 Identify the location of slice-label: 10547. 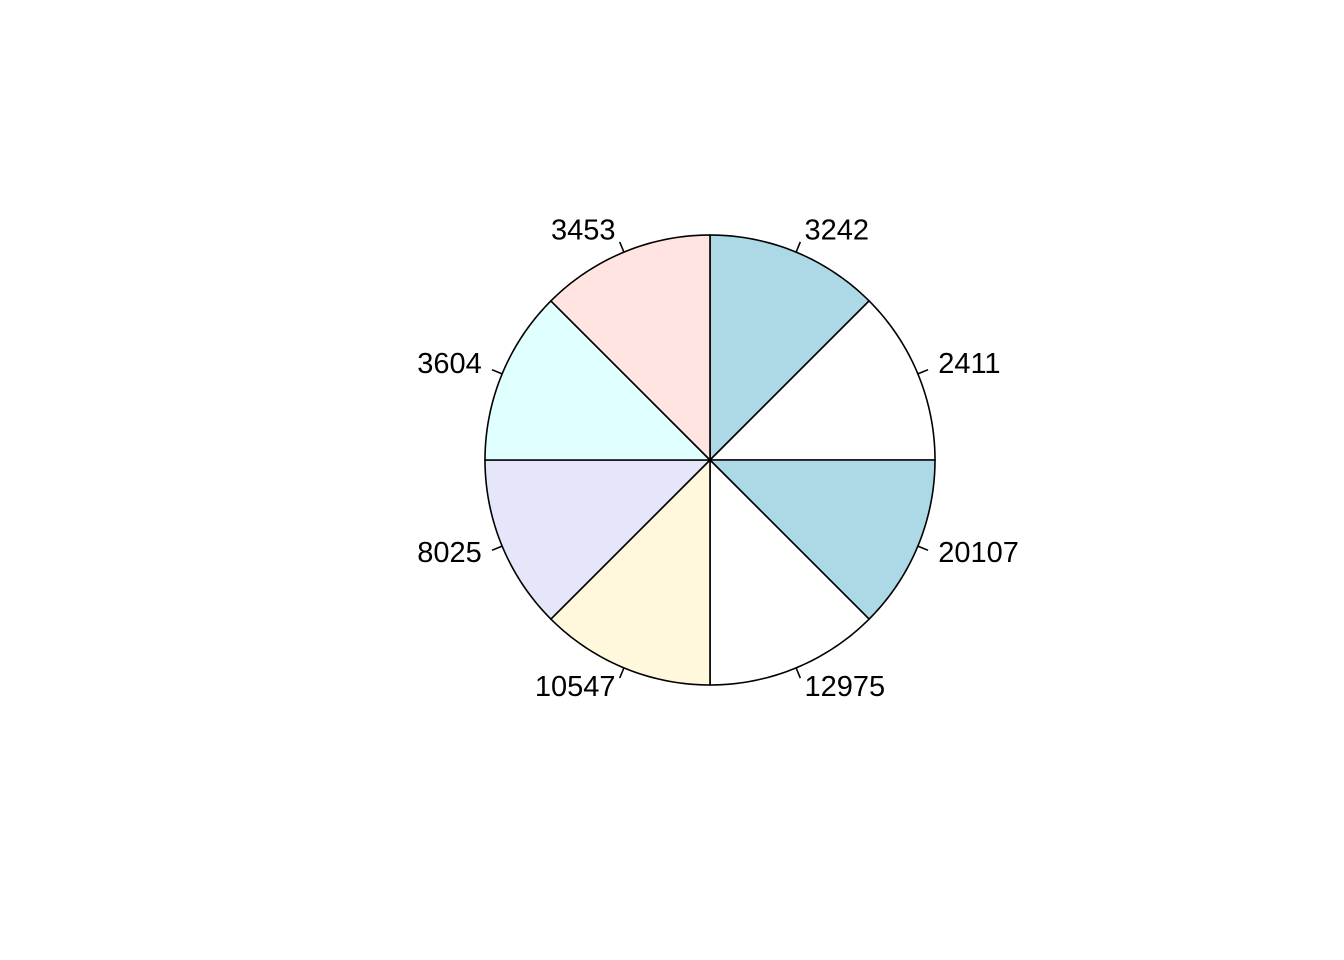
(575, 687).